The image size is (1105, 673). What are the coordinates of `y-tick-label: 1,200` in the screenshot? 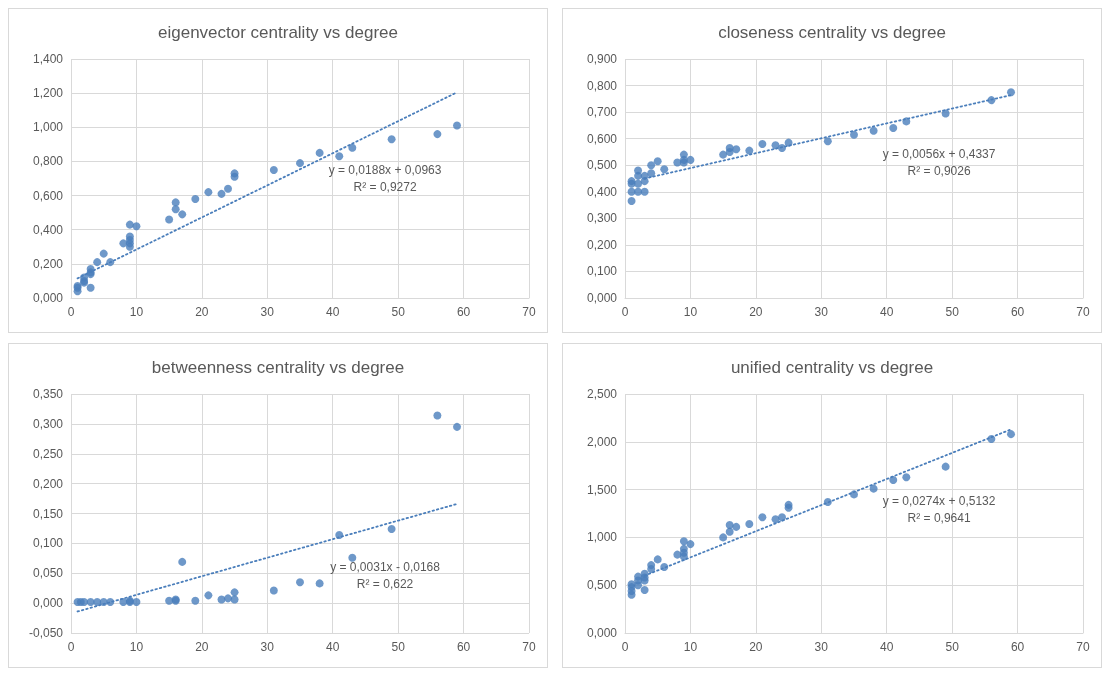 It's located at (48, 93).